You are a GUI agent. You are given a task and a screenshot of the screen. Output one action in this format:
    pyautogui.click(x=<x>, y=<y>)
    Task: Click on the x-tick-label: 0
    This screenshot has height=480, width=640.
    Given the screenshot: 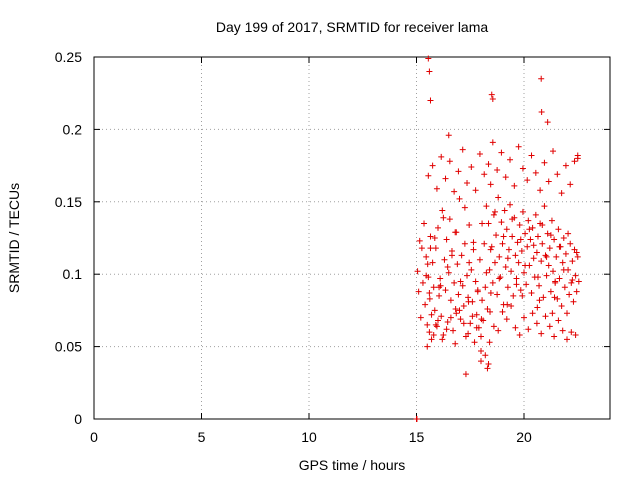 What is the action you would take?
    pyautogui.click(x=94, y=437)
    